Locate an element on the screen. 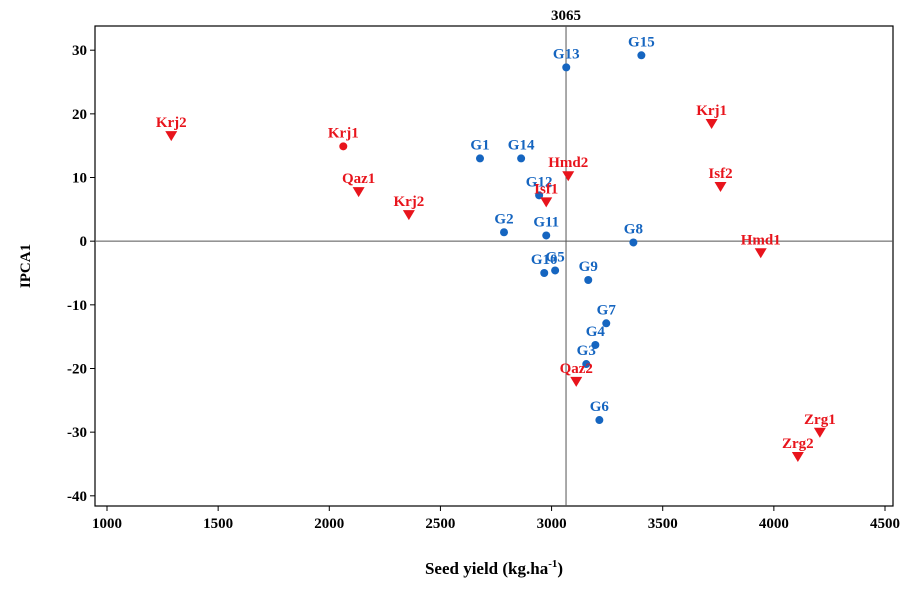 The image size is (906, 593). point-label: Qaz2 is located at coordinates (576, 369).